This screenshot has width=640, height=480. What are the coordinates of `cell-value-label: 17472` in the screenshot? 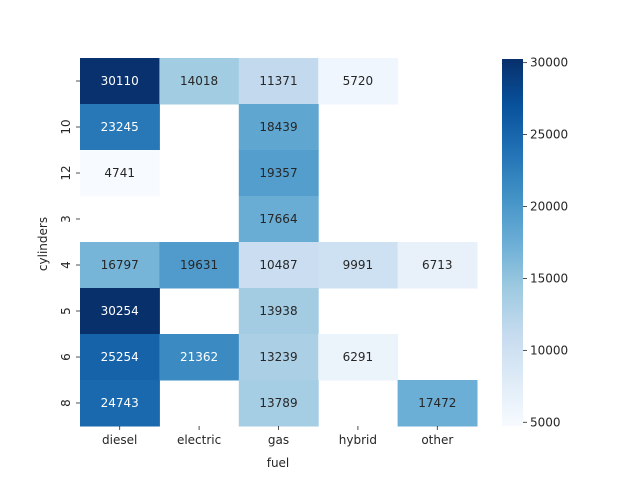 It's located at (437, 403).